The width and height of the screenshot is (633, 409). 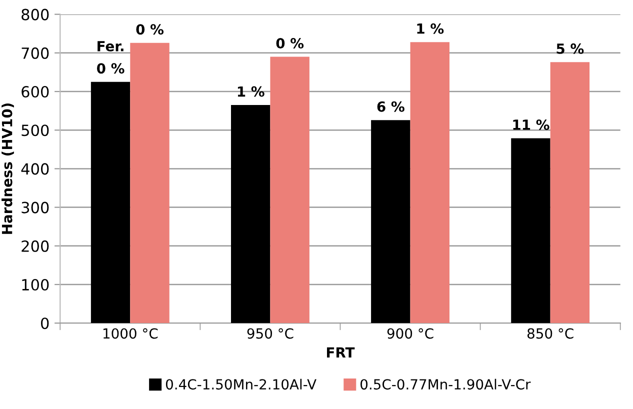 What do you see at coordinates (531, 124) in the screenshot?
I see `annotation: 11 %` at bounding box center [531, 124].